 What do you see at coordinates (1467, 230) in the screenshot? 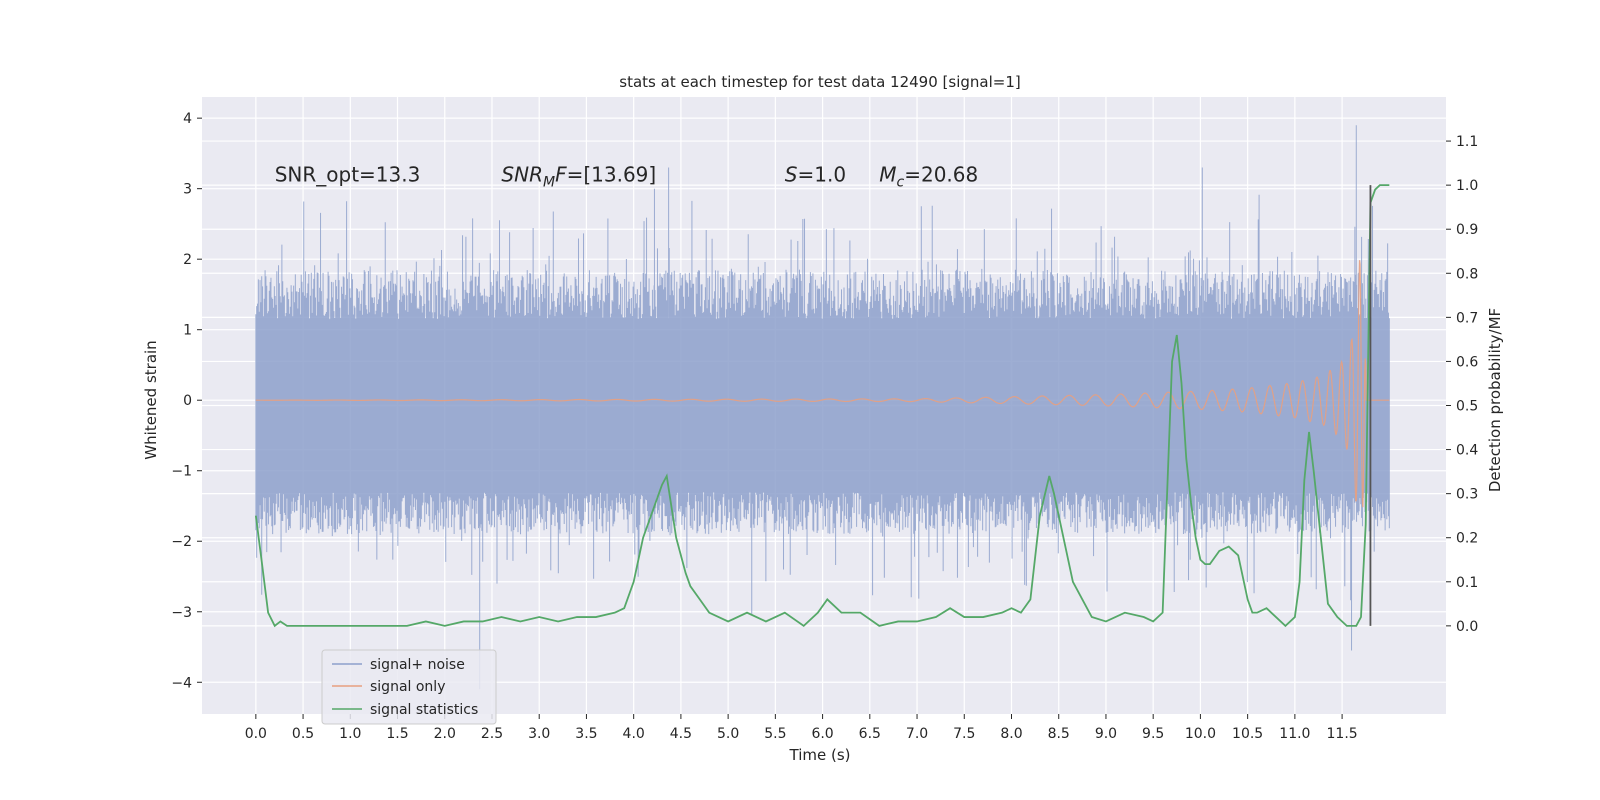
I see `y-right-tick-label-9: 0.9` at bounding box center [1467, 230].